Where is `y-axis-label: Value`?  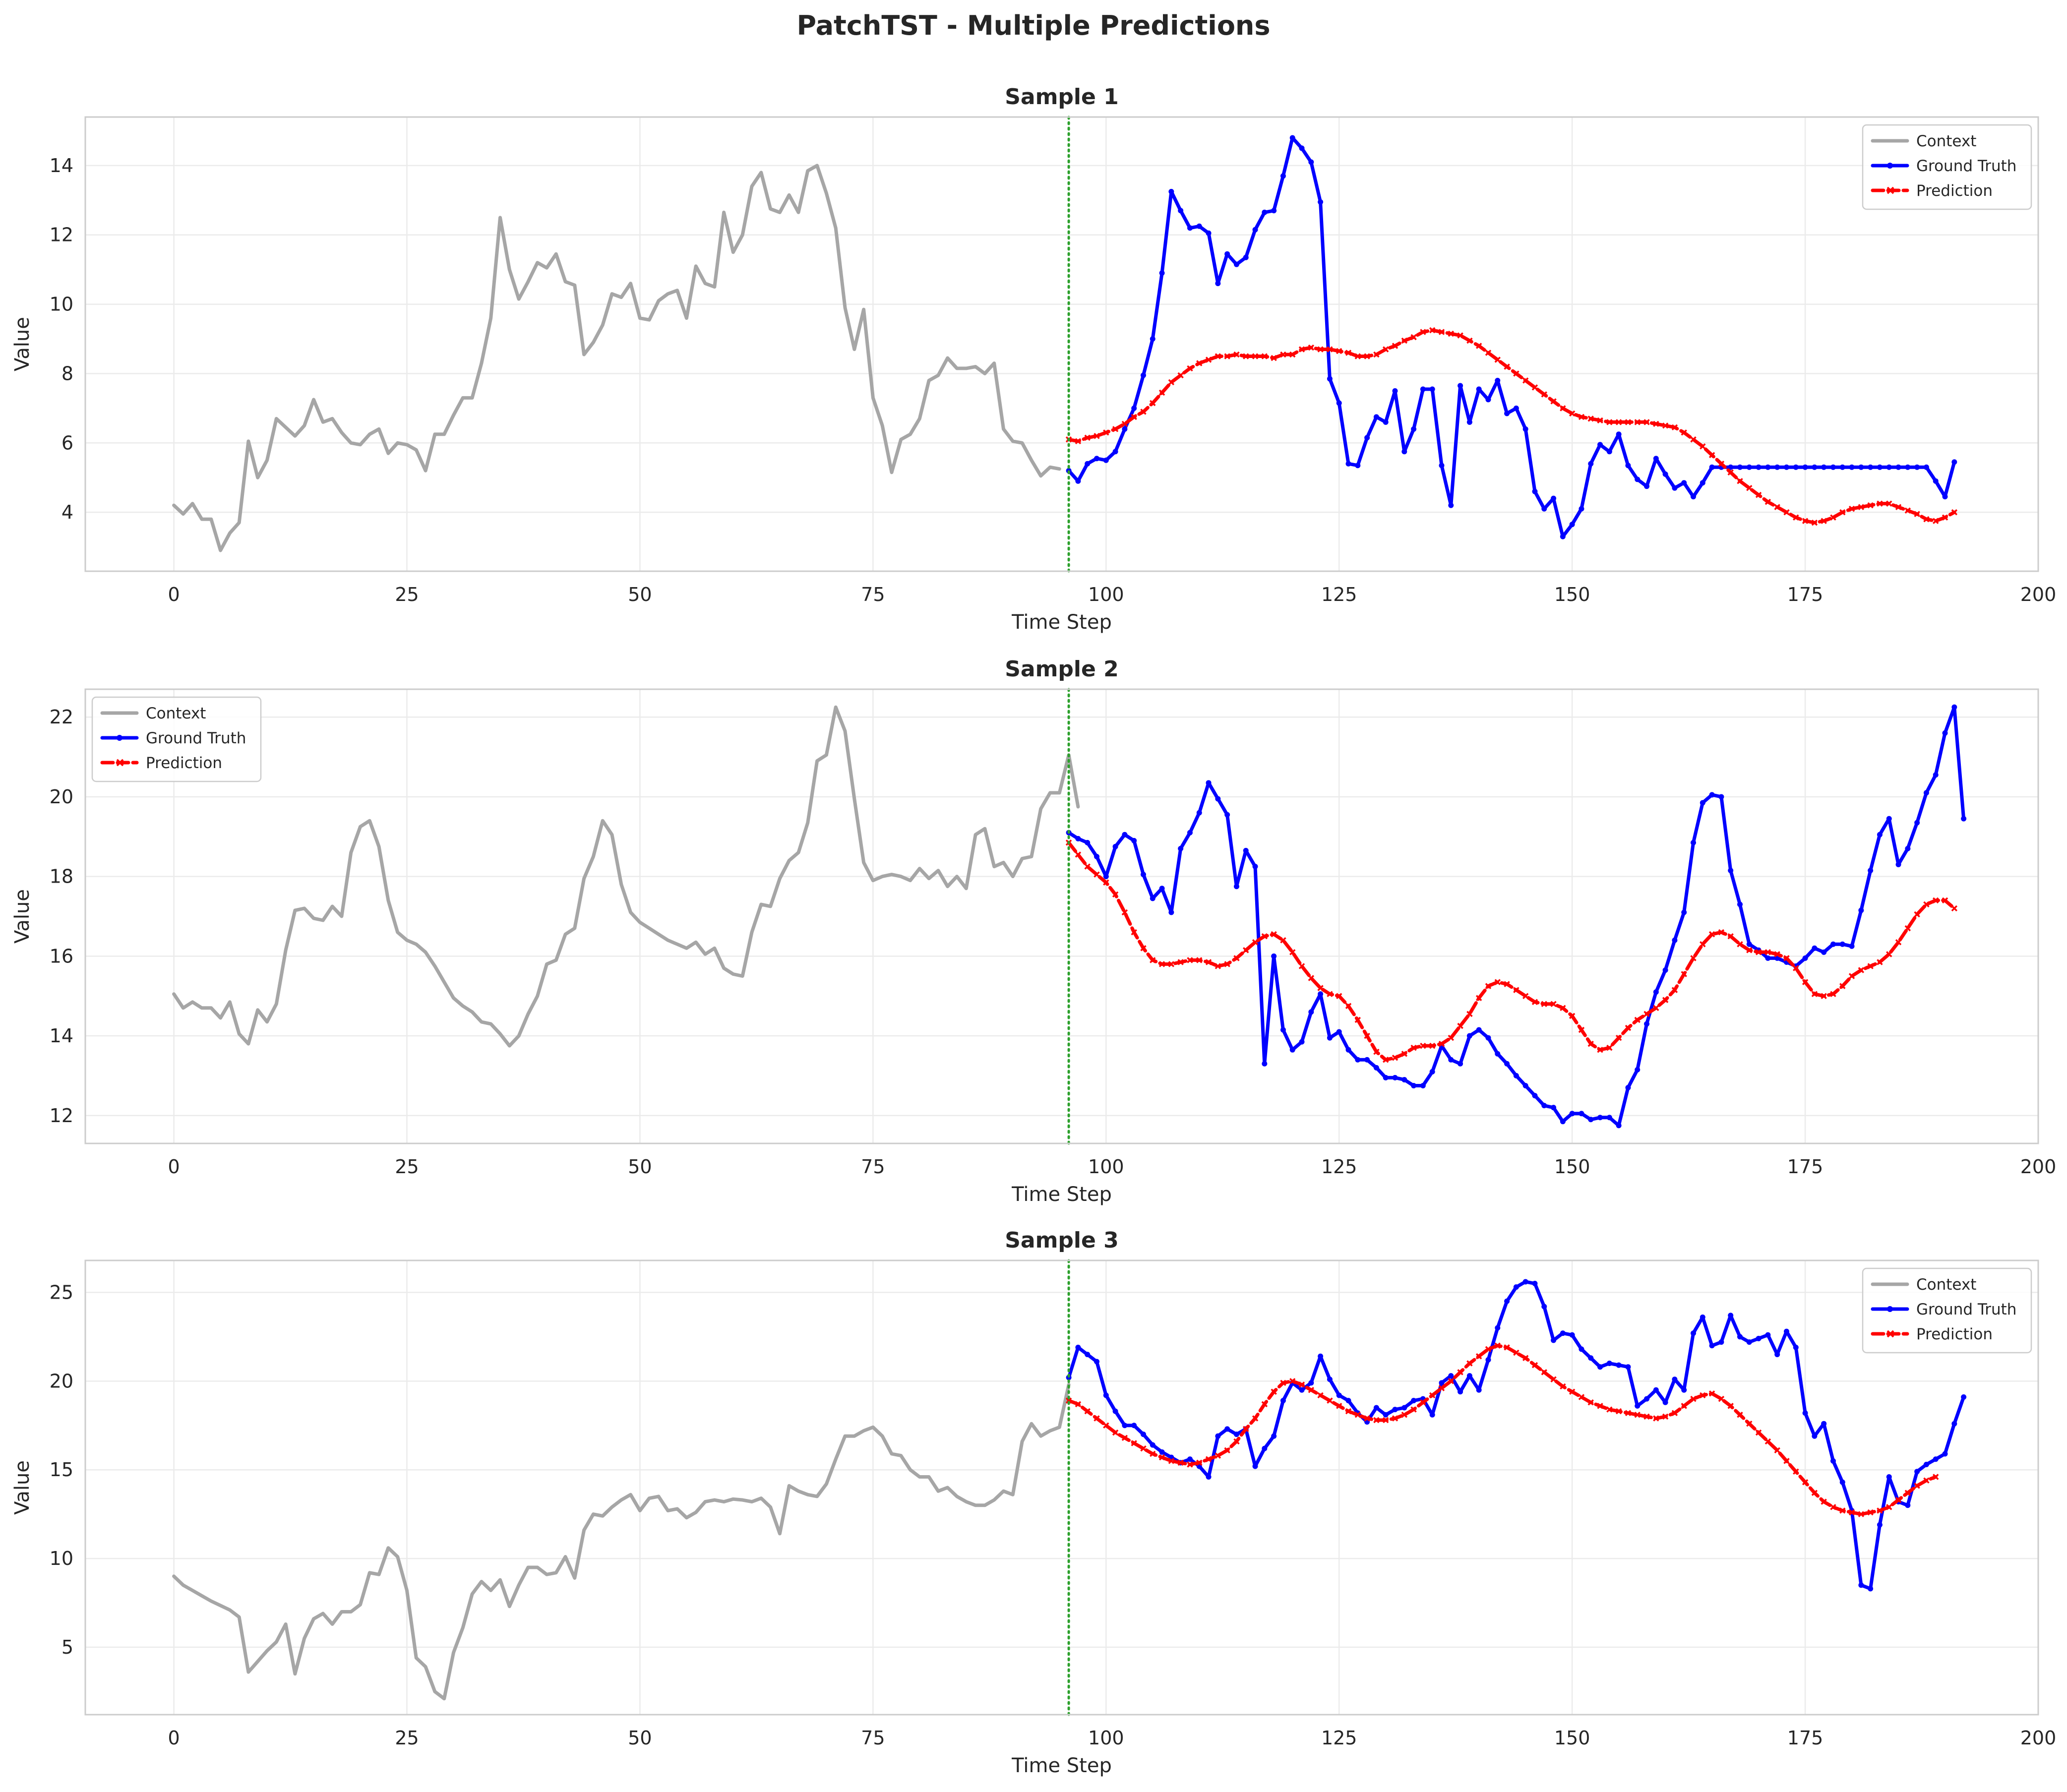
y-axis-label: Value is located at coordinates (23, 917).